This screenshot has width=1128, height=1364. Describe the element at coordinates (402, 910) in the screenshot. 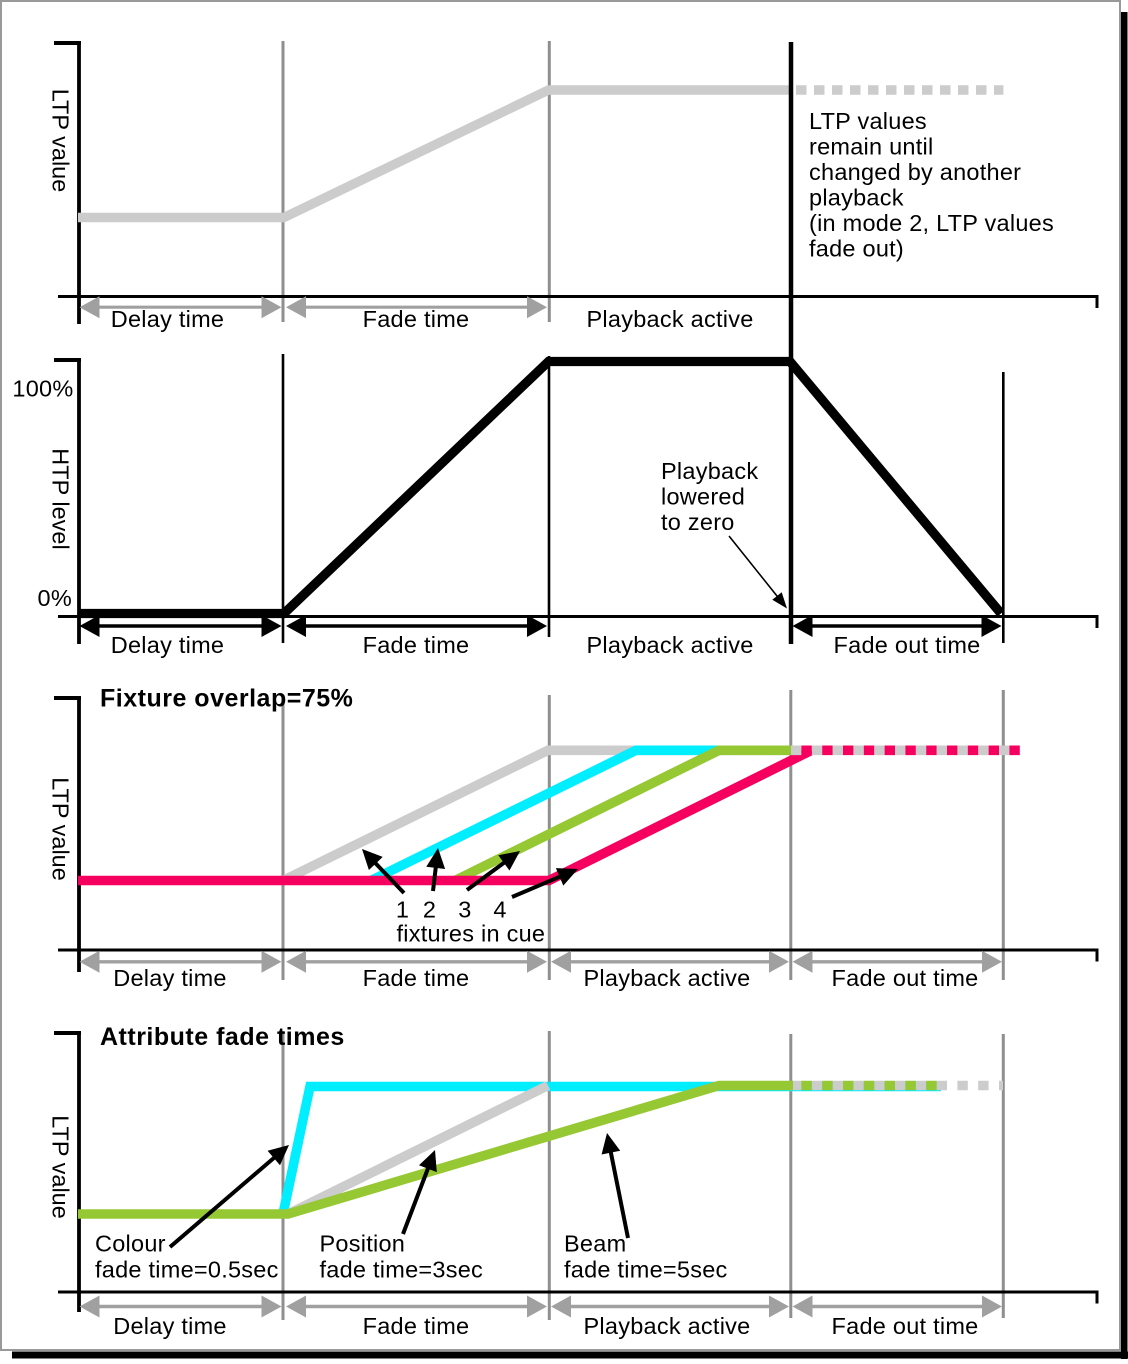

I see `svg-text: 1` at that location.